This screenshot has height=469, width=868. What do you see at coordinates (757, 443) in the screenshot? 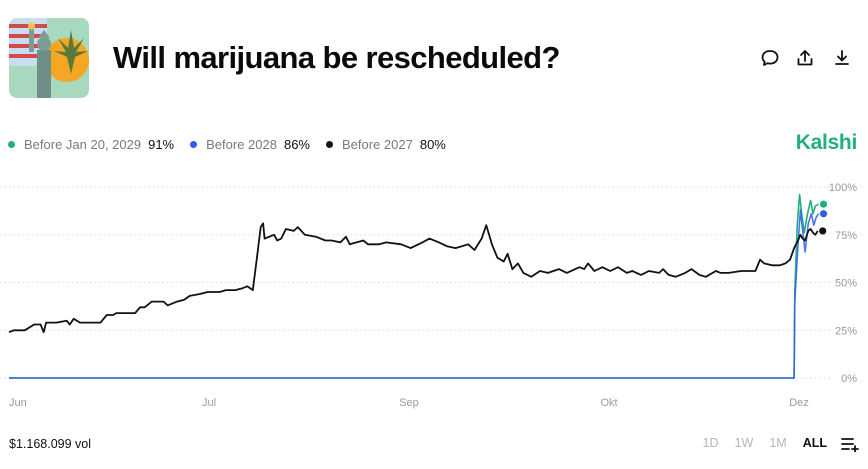
I see `time-range-selector: 1D 1W 1M ALL` at bounding box center [757, 443].